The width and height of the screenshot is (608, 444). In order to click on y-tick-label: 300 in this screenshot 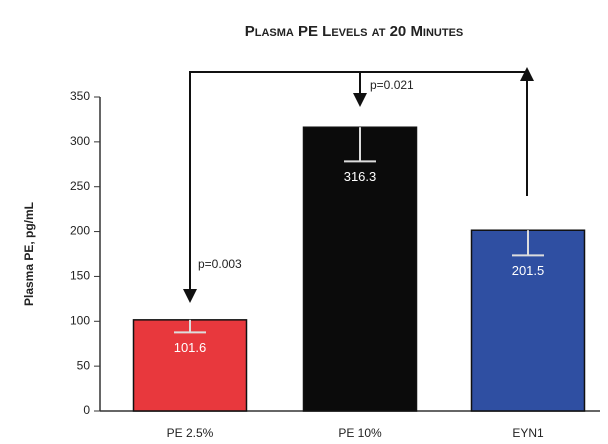, I will do `click(80, 141)`.